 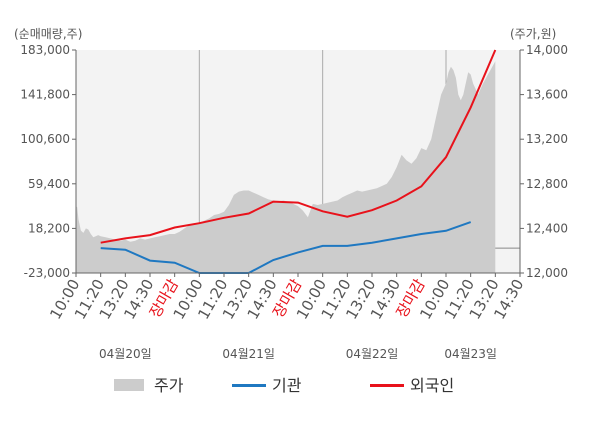 I want to click on legend-item: 주가, so click(x=149, y=385).